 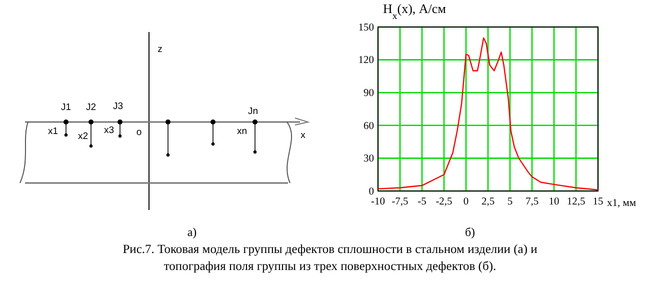 What do you see at coordinates (371, 192) in the screenshot?
I see `y-tick-label: 0` at bounding box center [371, 192].